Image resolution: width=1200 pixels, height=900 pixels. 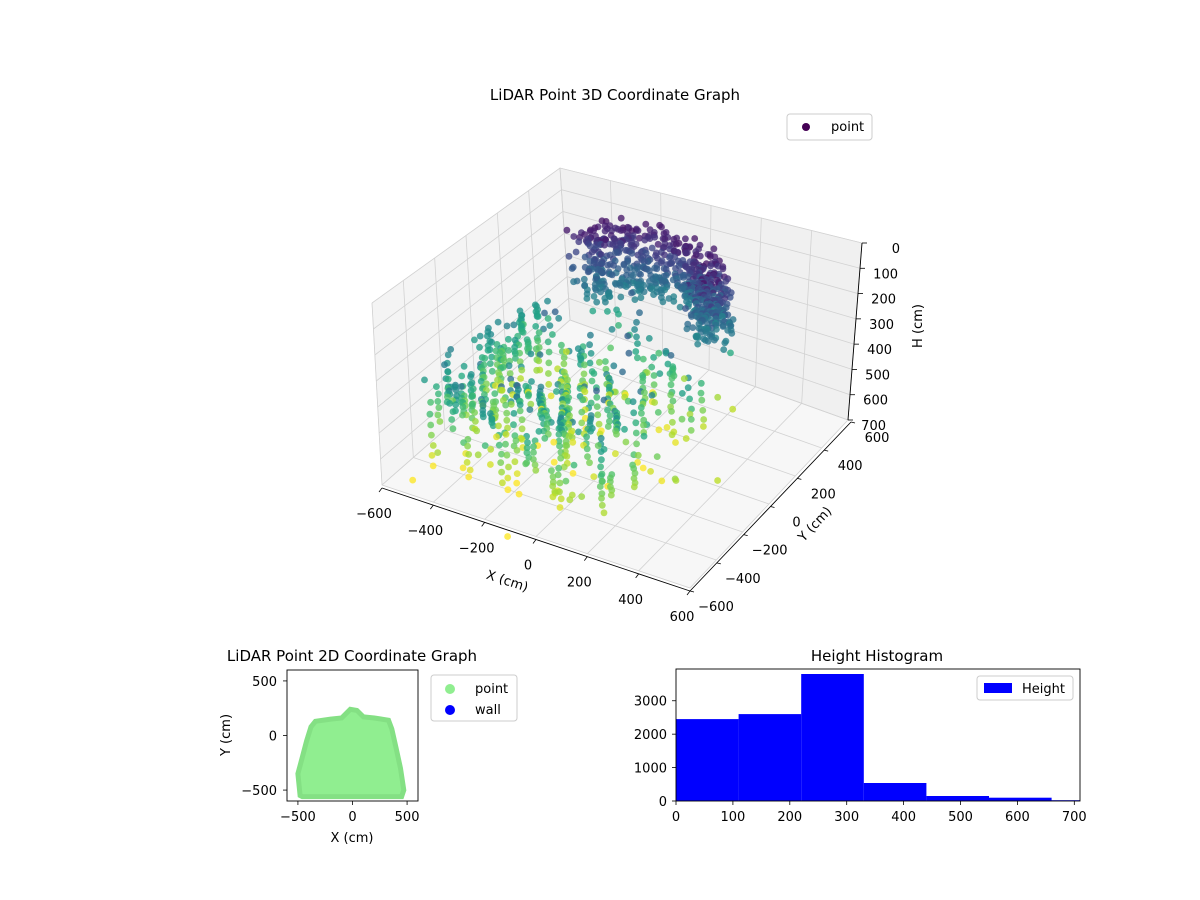 What do you see at coordinates (1043, 689) in the screenshot?
I see `legend-label-height: Height` at bounding box center [1043, 689].